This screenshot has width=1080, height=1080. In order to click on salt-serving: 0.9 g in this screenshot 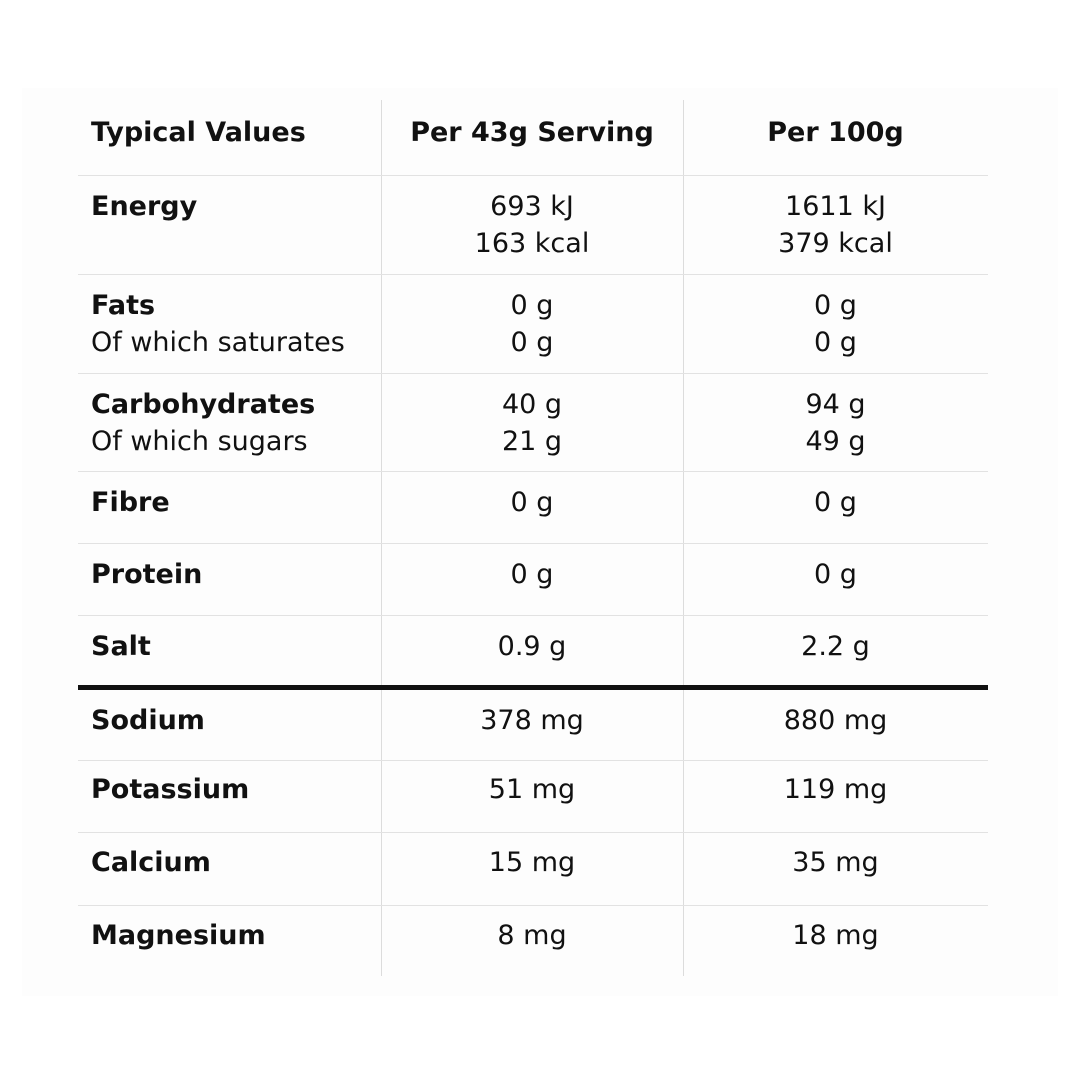, I will do `click(532, 646)`.